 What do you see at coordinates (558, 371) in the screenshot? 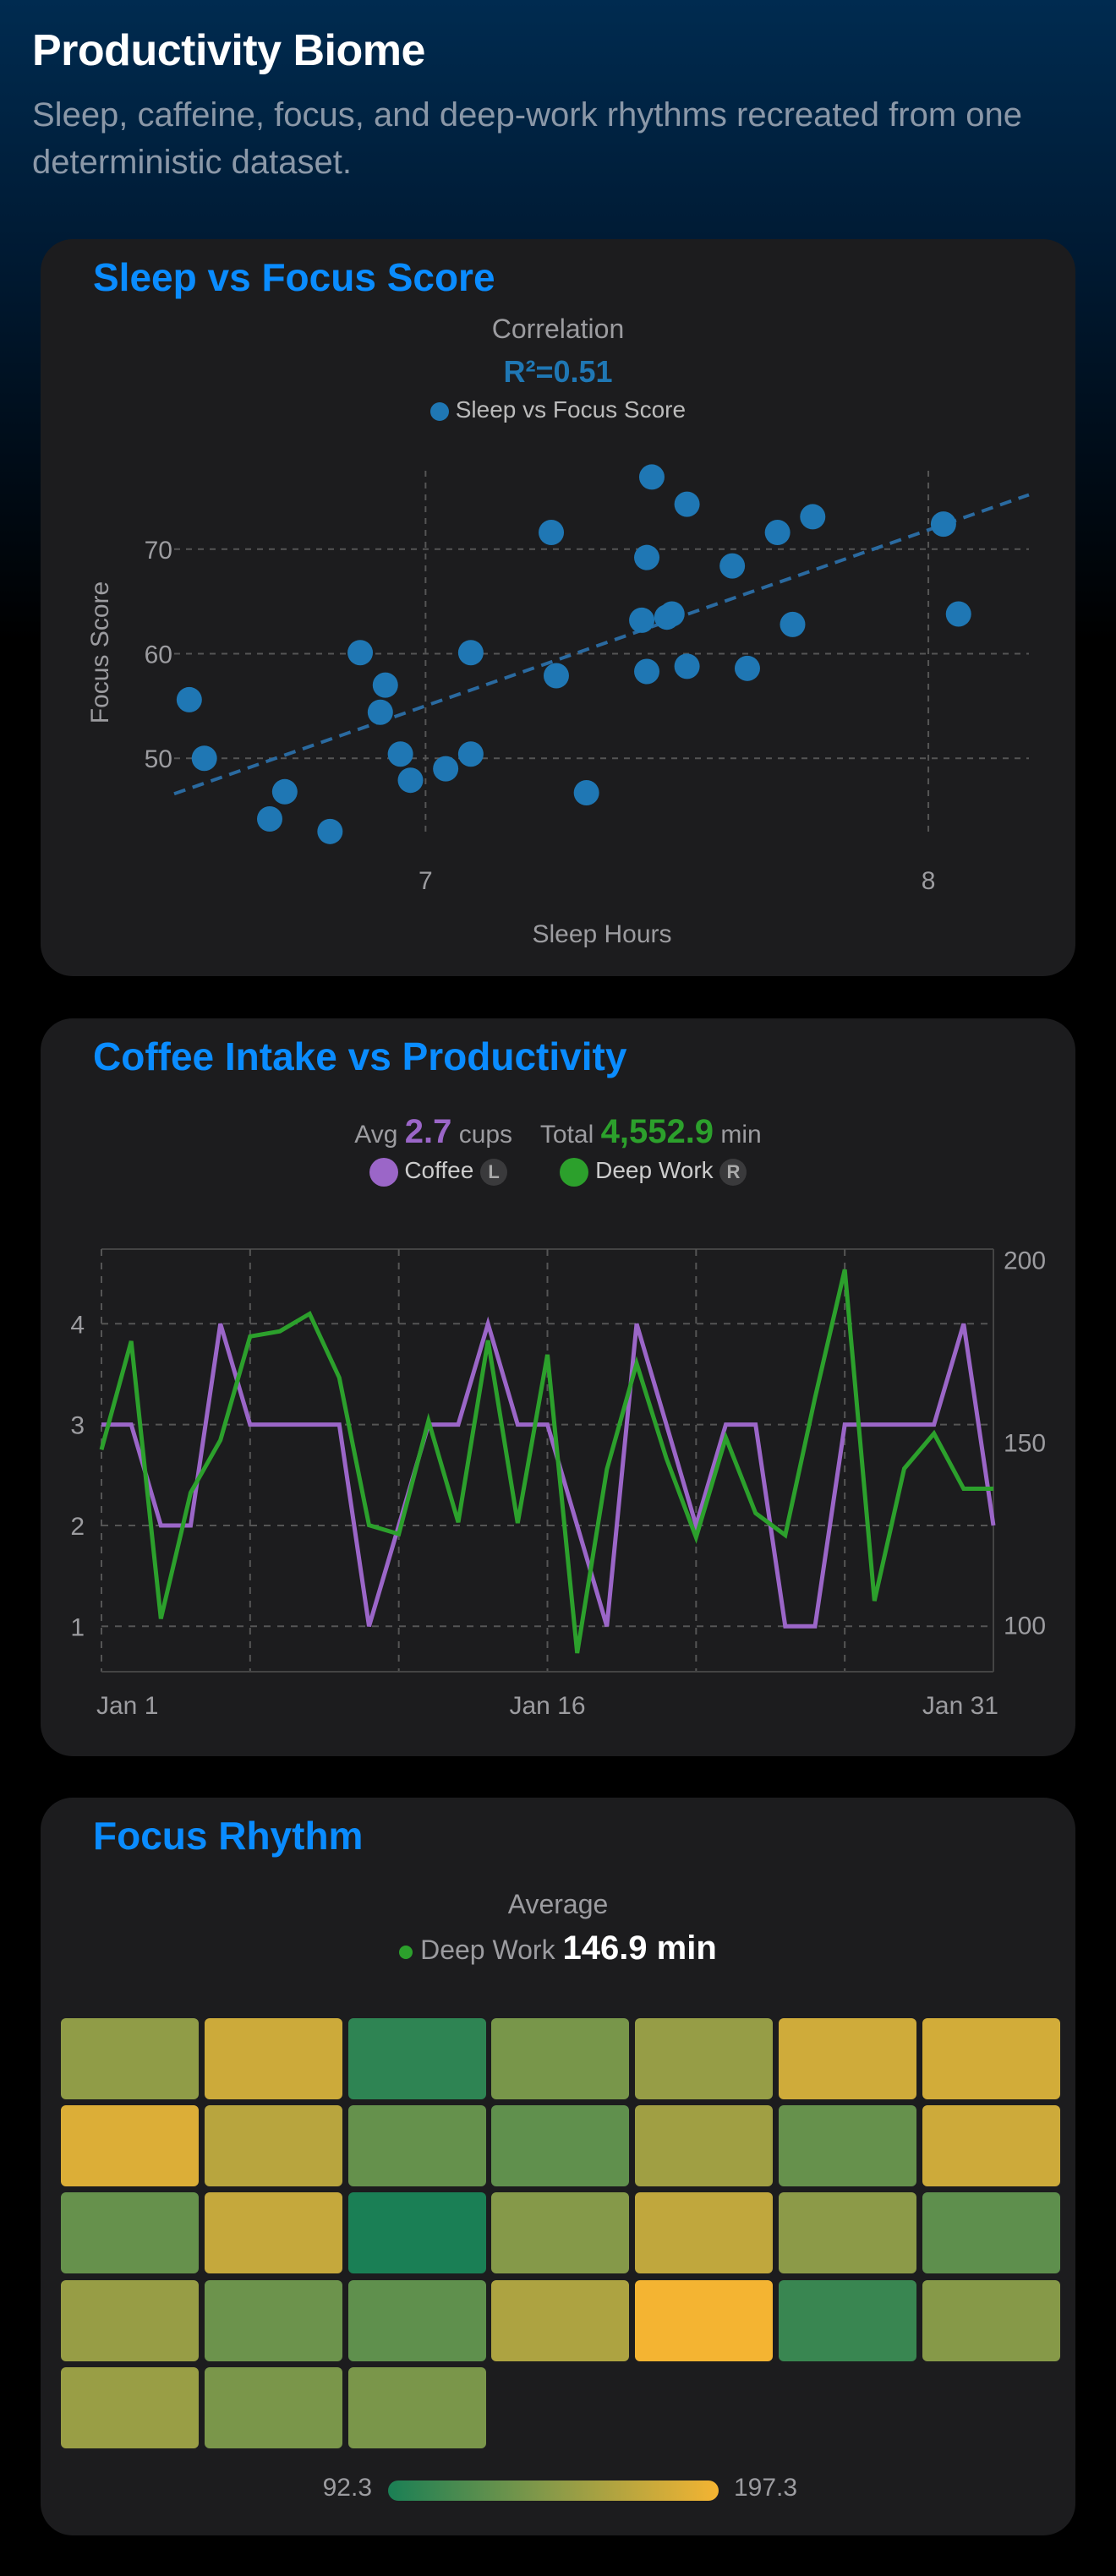
I see `r-squared-value: R²=0.51` at bounding box center [558, 371].